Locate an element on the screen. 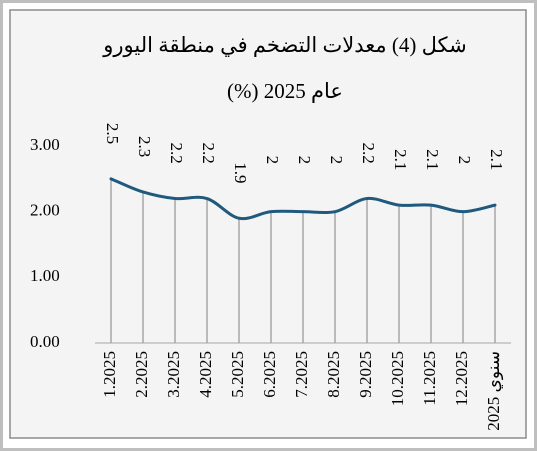 This screenshot has height=451, width=537. data-label: 1.9 is located at coordinates (240, 172).